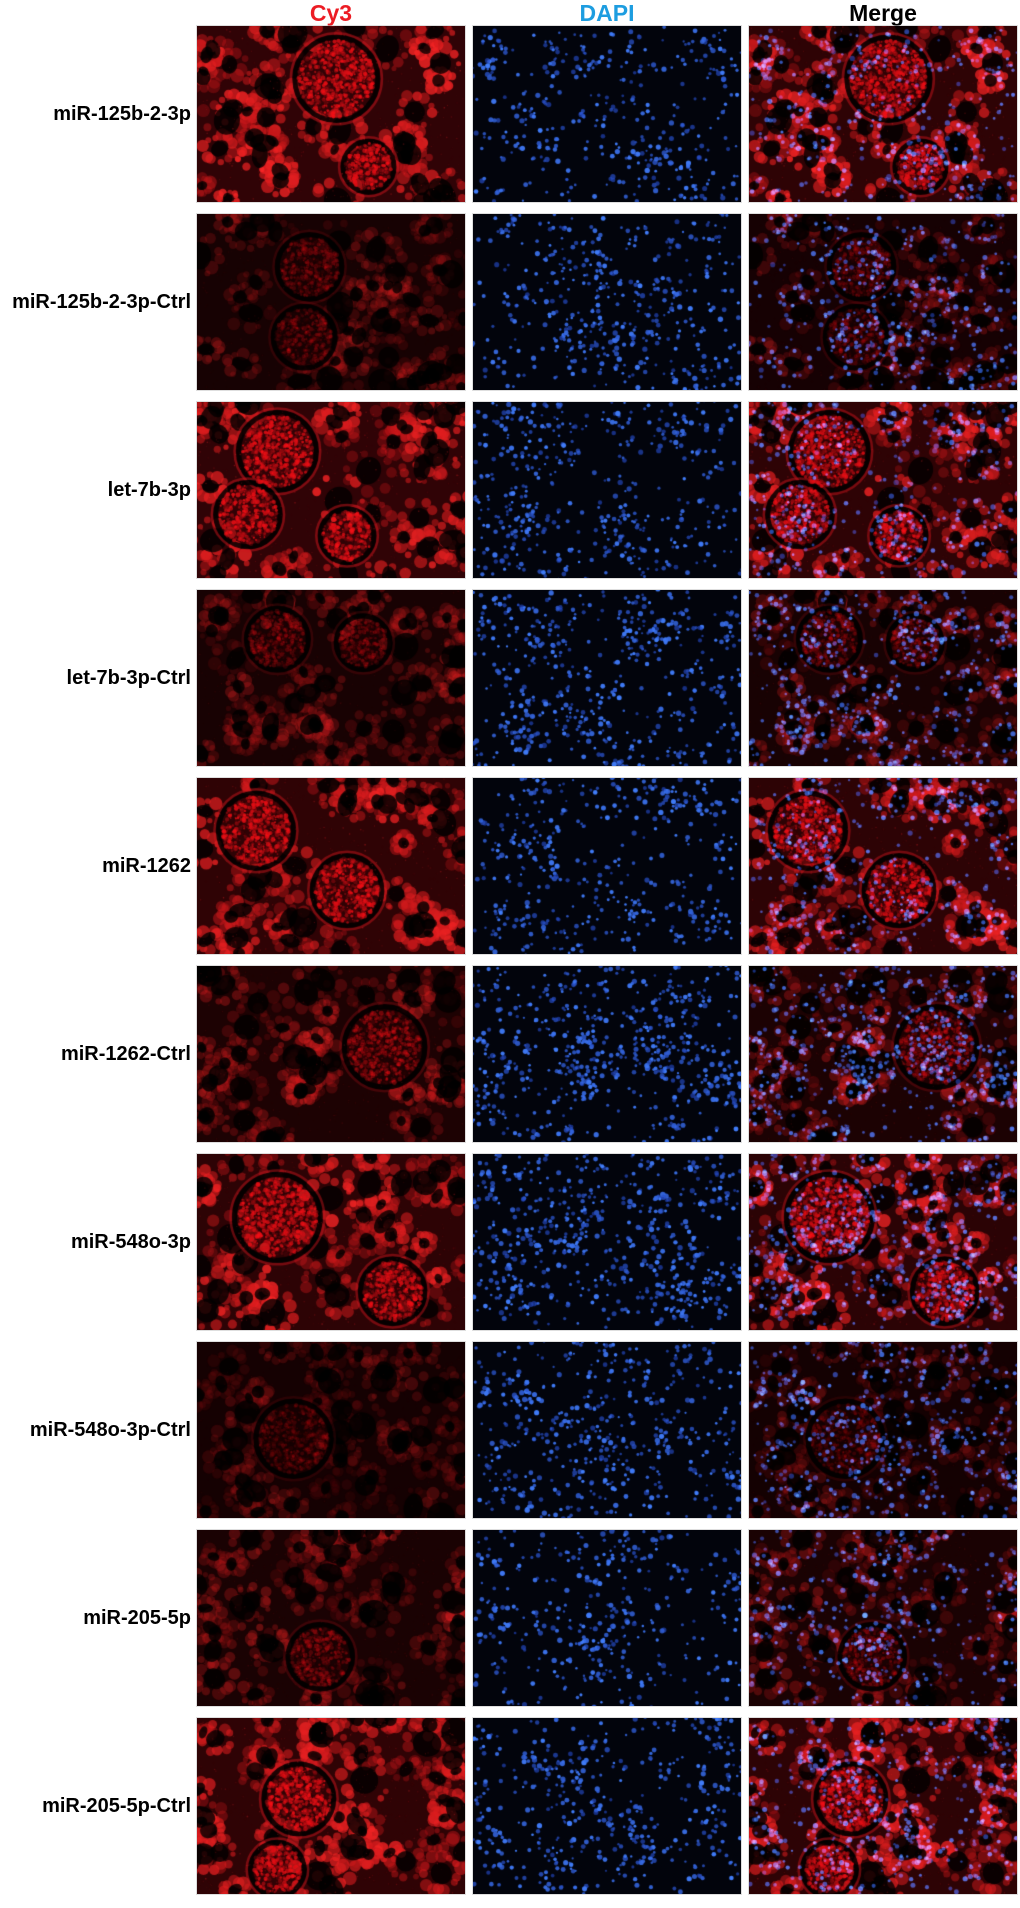 The width and height of the screenshot is (1020, 1908). Describe the element at coordinates (331, 13) in the screenshot. I see `column-header-cy3: Cy3` at that location.